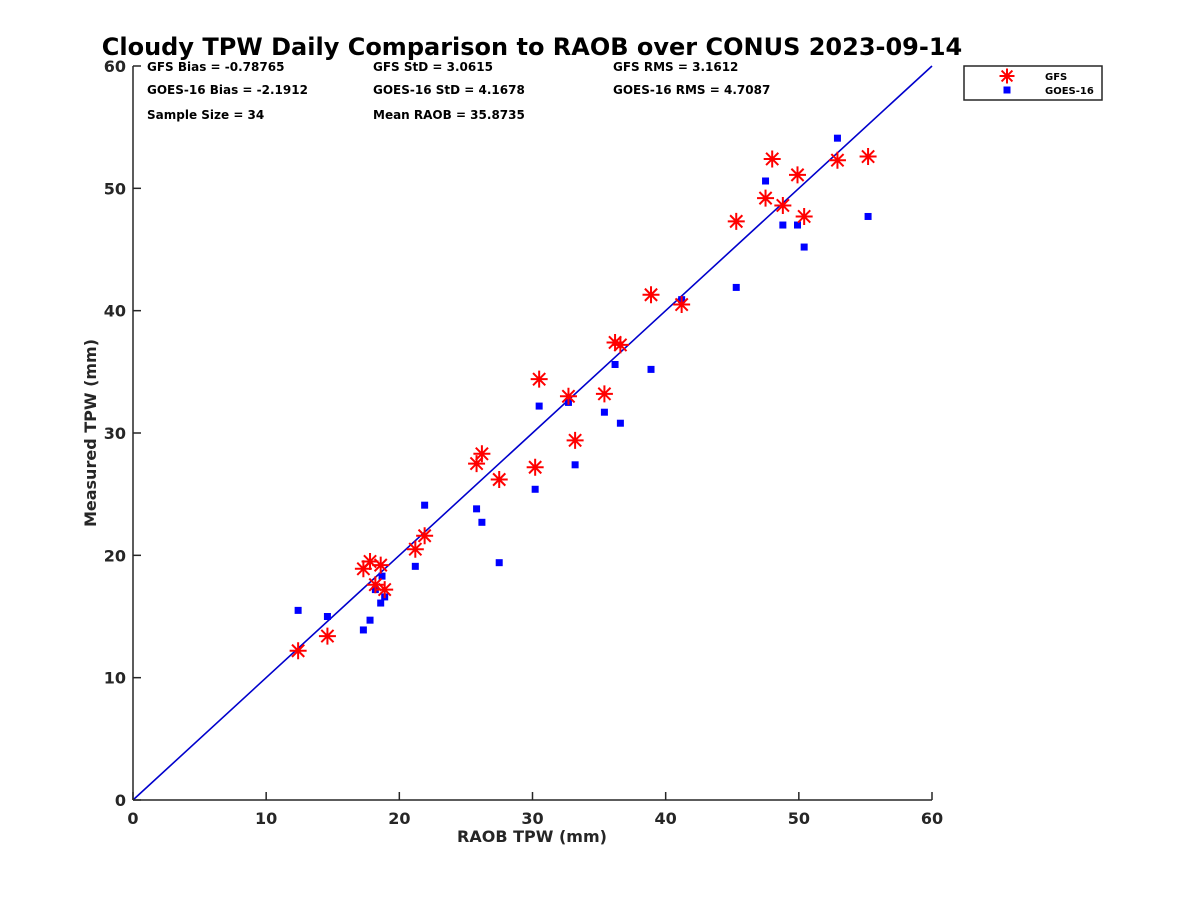 This screenshot has width=1200, height=900. I want to click on stat-text: GFS RMS = 3.1612, so click(675, 67).